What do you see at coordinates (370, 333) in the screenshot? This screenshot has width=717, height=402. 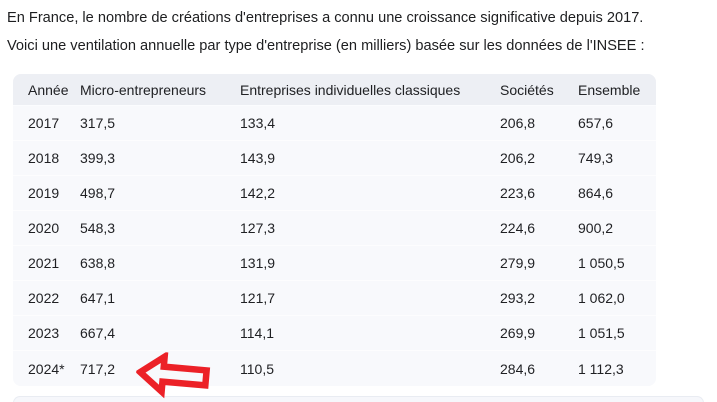 I see `value-cell: 114,1` at bounding box center [370, 333].